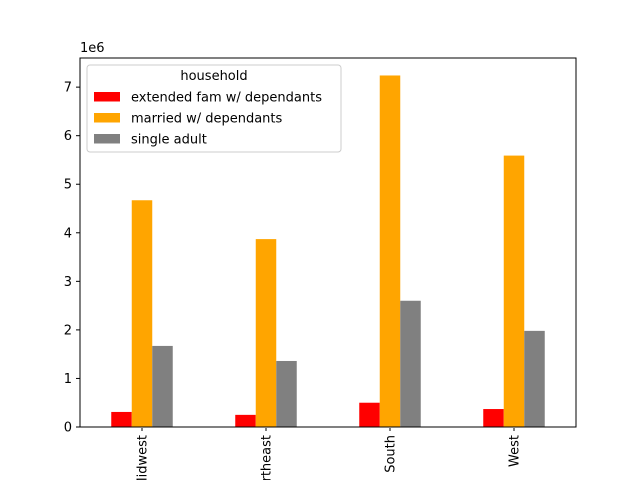  I want to click on legend-label-2: single adult, so click(169, 140).